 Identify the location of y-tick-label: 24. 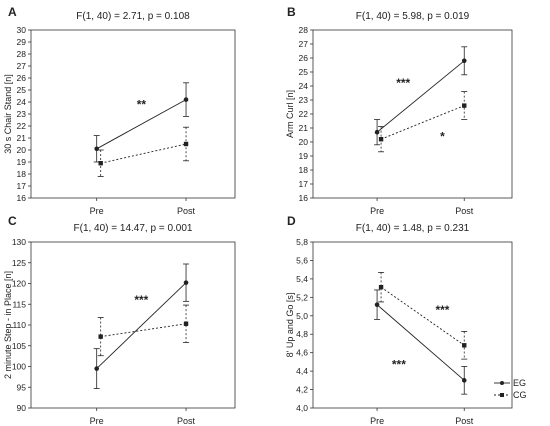
(304, 86).